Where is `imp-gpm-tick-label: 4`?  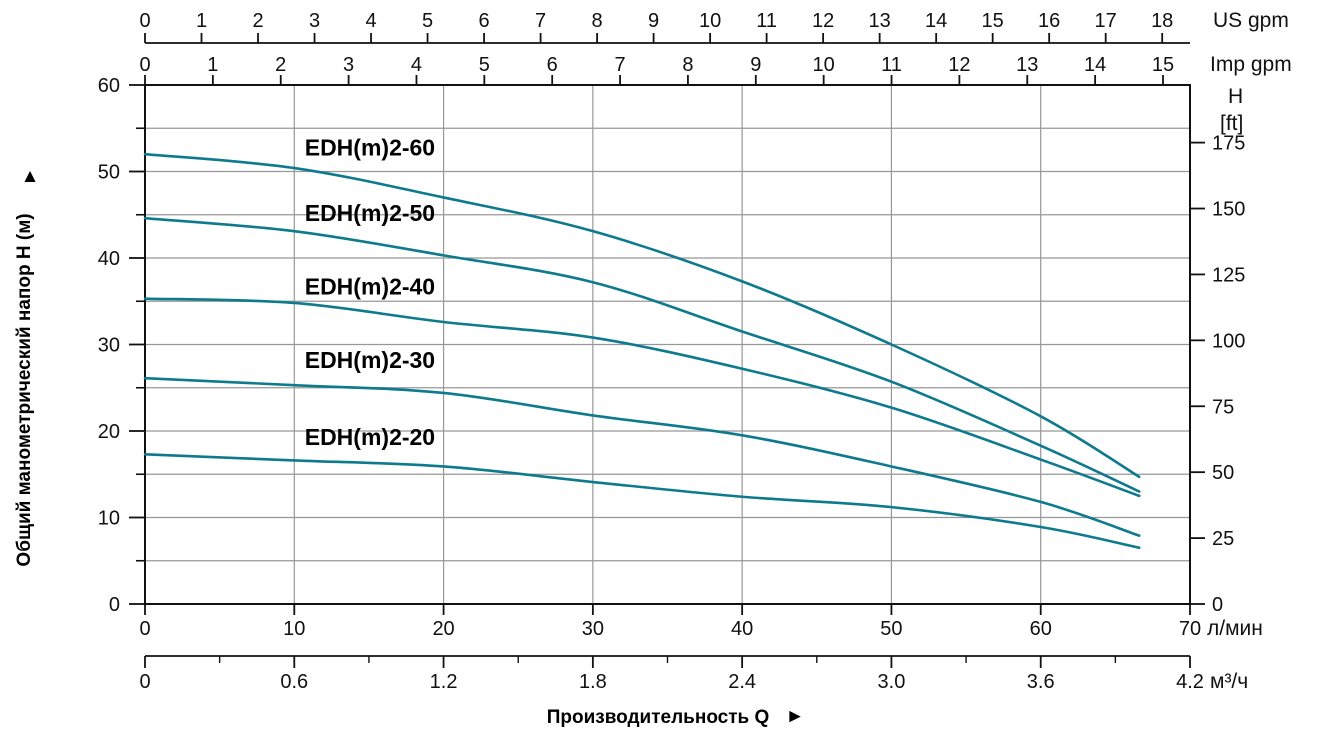
imp-gpm-tick-label: 4 is located at coordinates (416, 65).